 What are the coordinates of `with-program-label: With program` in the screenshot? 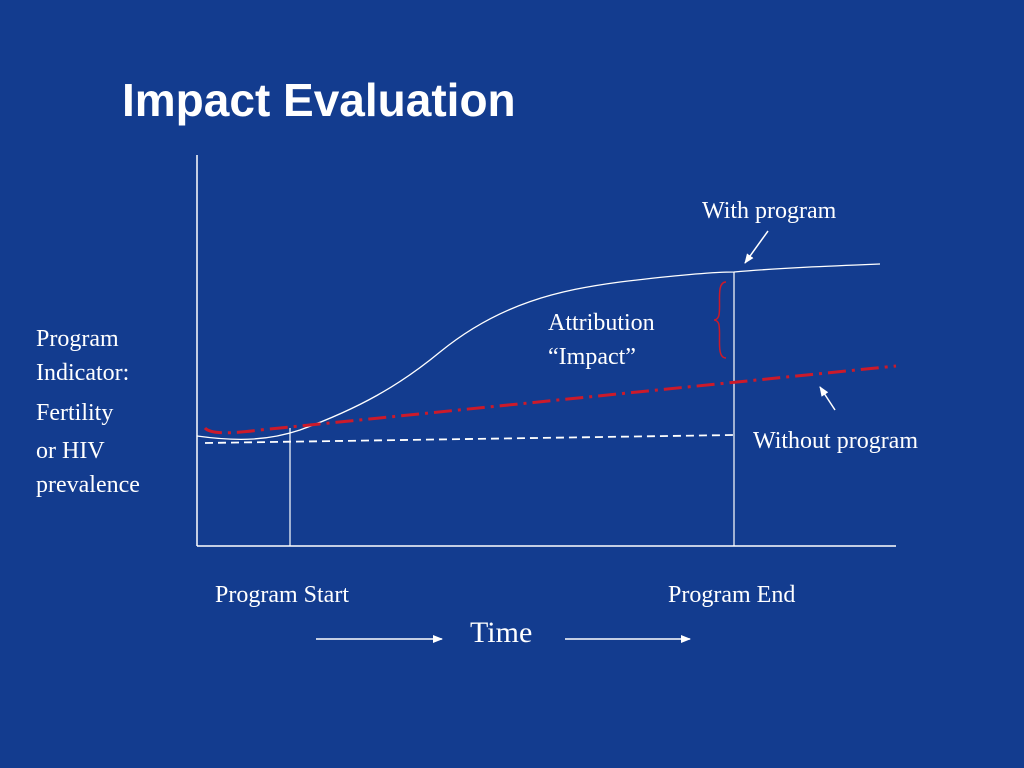 It's located at (769, 211).